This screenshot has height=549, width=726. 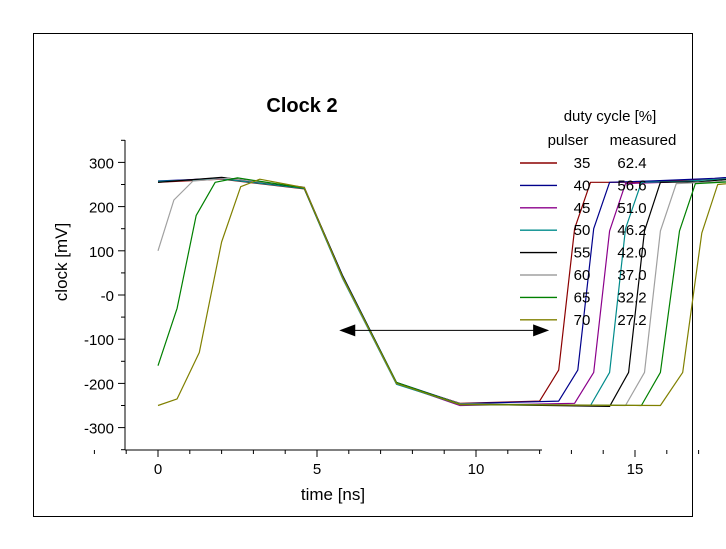 I want to click on legend-measured-50: 46.2, so click(x=631, y=230).